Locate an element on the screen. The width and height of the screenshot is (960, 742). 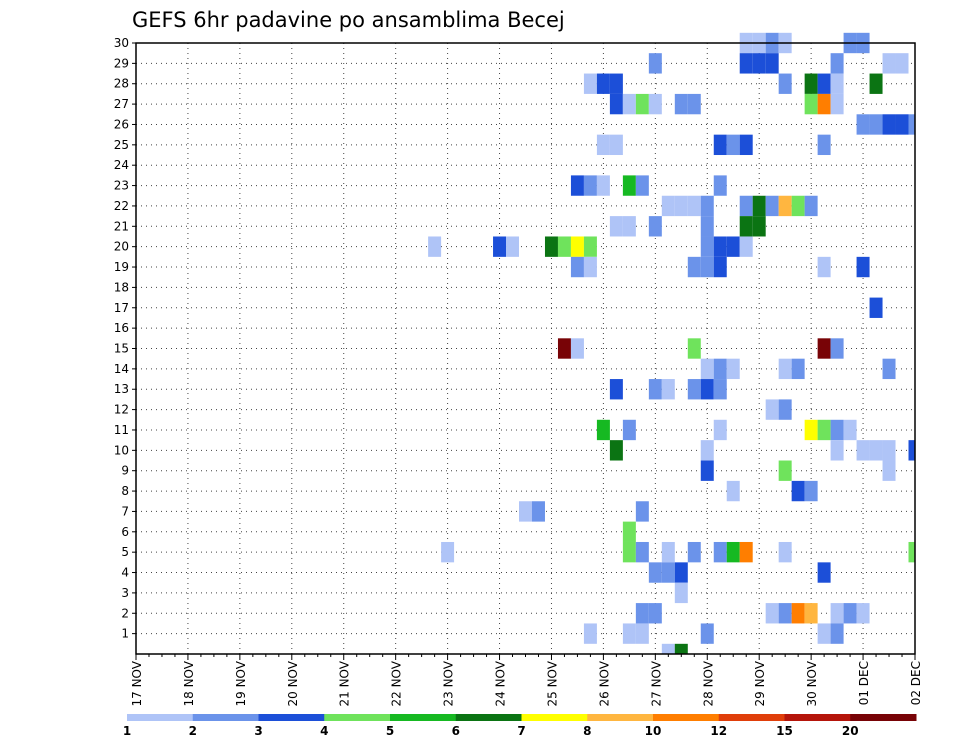
colorbar-label: 8 is located at coordinates (587, 731).